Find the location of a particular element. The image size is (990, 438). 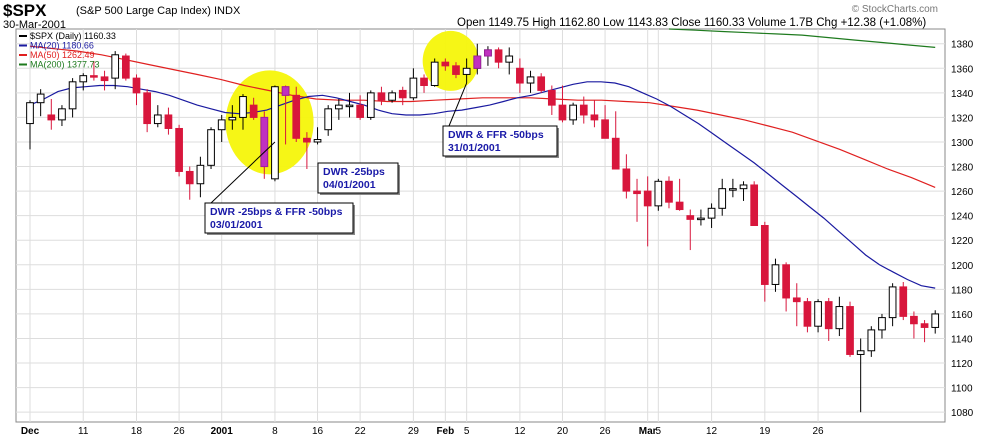

y-tick-label: 1280 is located at coordinates (962, 168).